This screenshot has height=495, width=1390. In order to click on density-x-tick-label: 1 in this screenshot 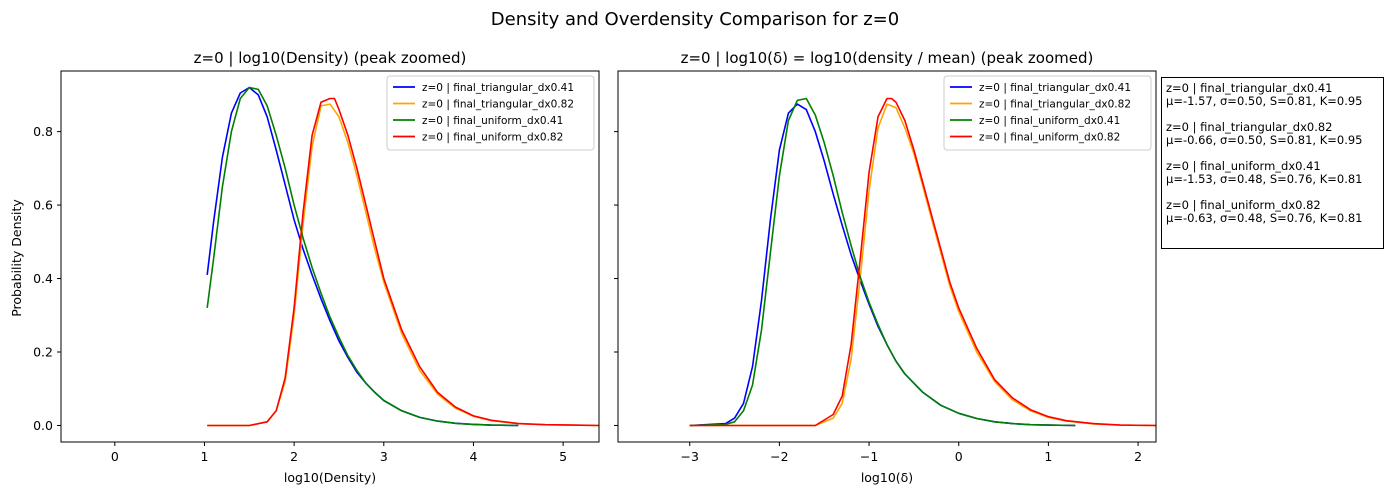, I will do `click(204, 456)`.